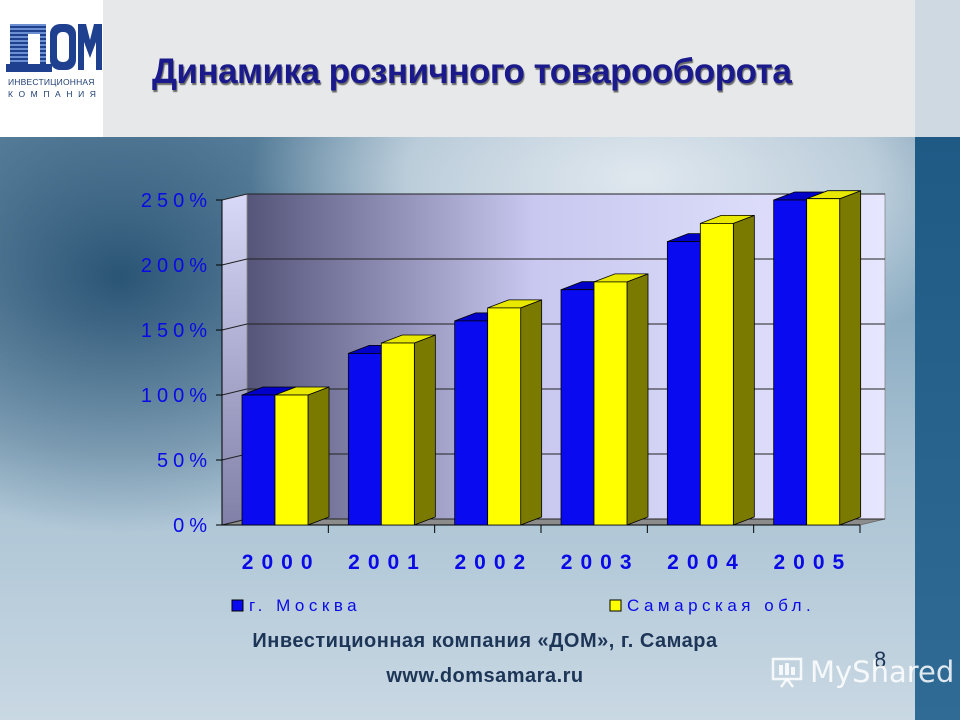 Image resolution: width=960 pixels, height=720 pixels. I want to click on logo-text-line2: КОМПАНИЯ, so click(55, 94).